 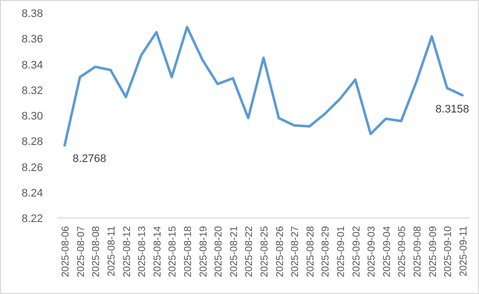 What do you see at coordinates (296, 252) in the screenshot?
I see `x-tick-label: 2025-08-27` at bounding box center [296, 252].